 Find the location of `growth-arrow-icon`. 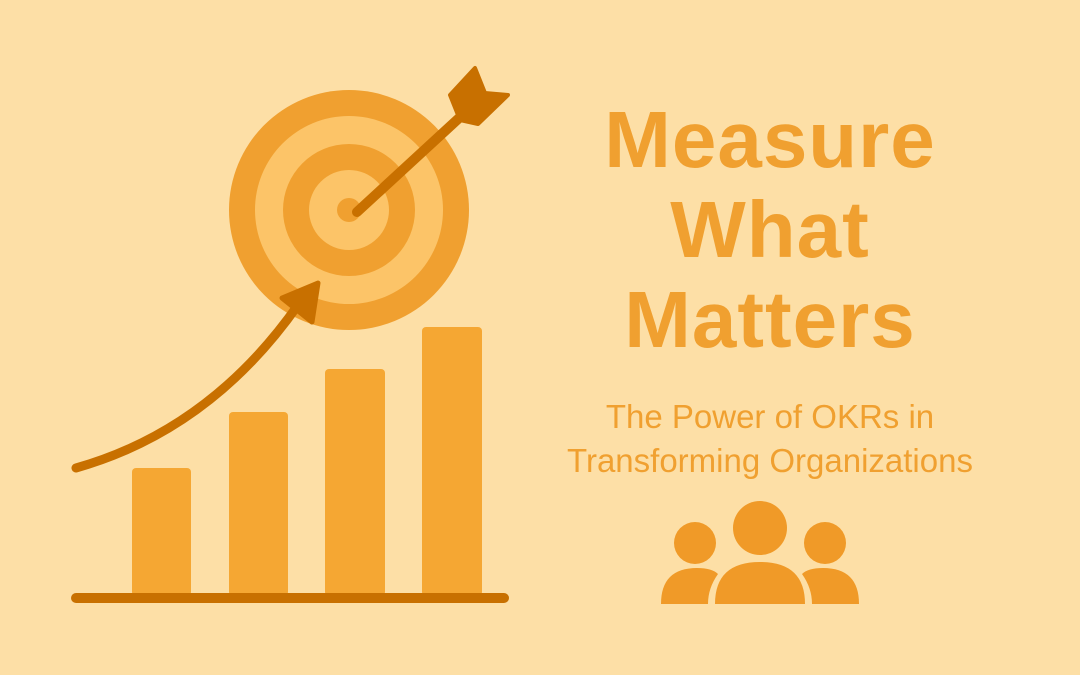

growth-arrow-icon is located at coordinates (196, 376).